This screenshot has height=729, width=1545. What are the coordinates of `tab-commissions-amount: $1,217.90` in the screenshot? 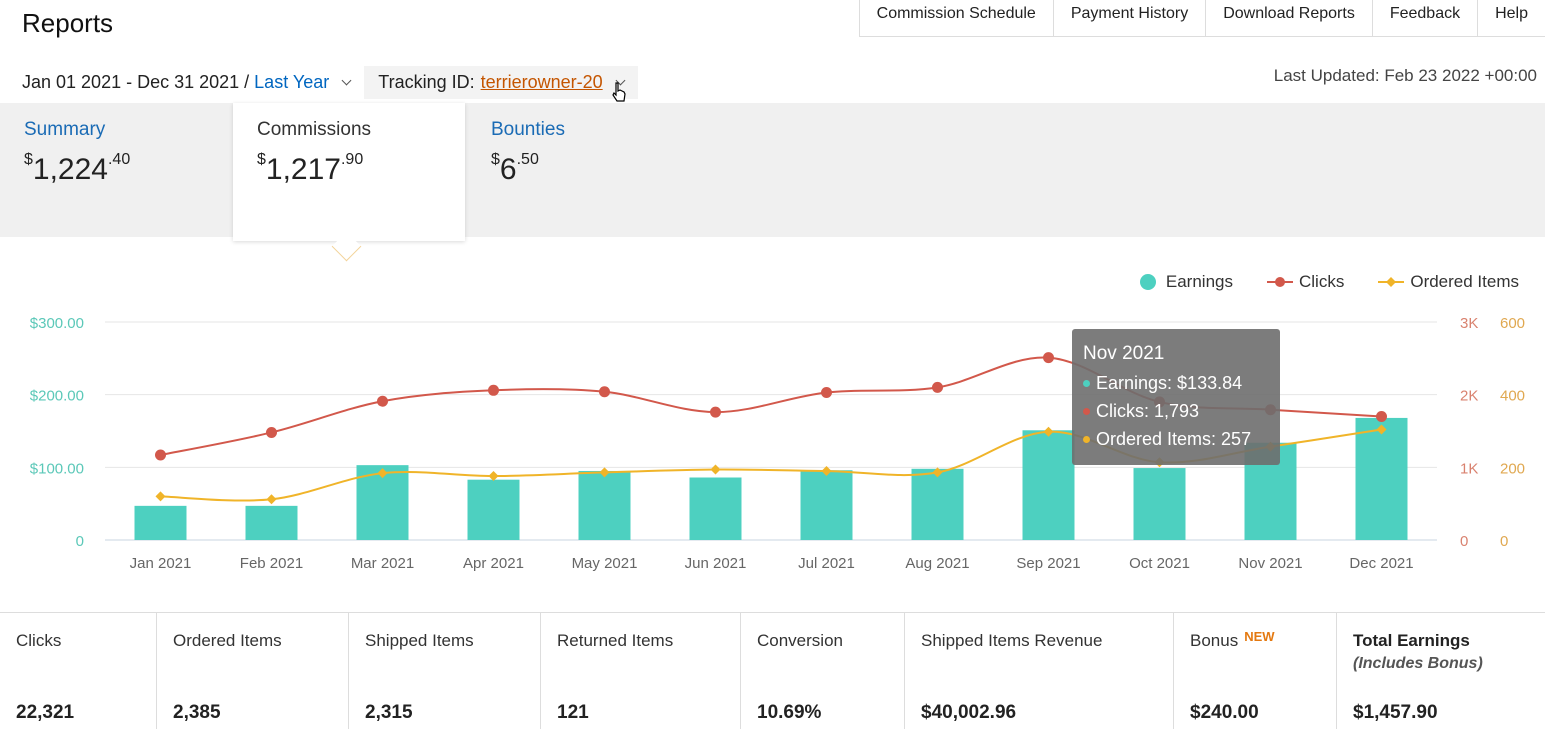 It's located at (310, 168).